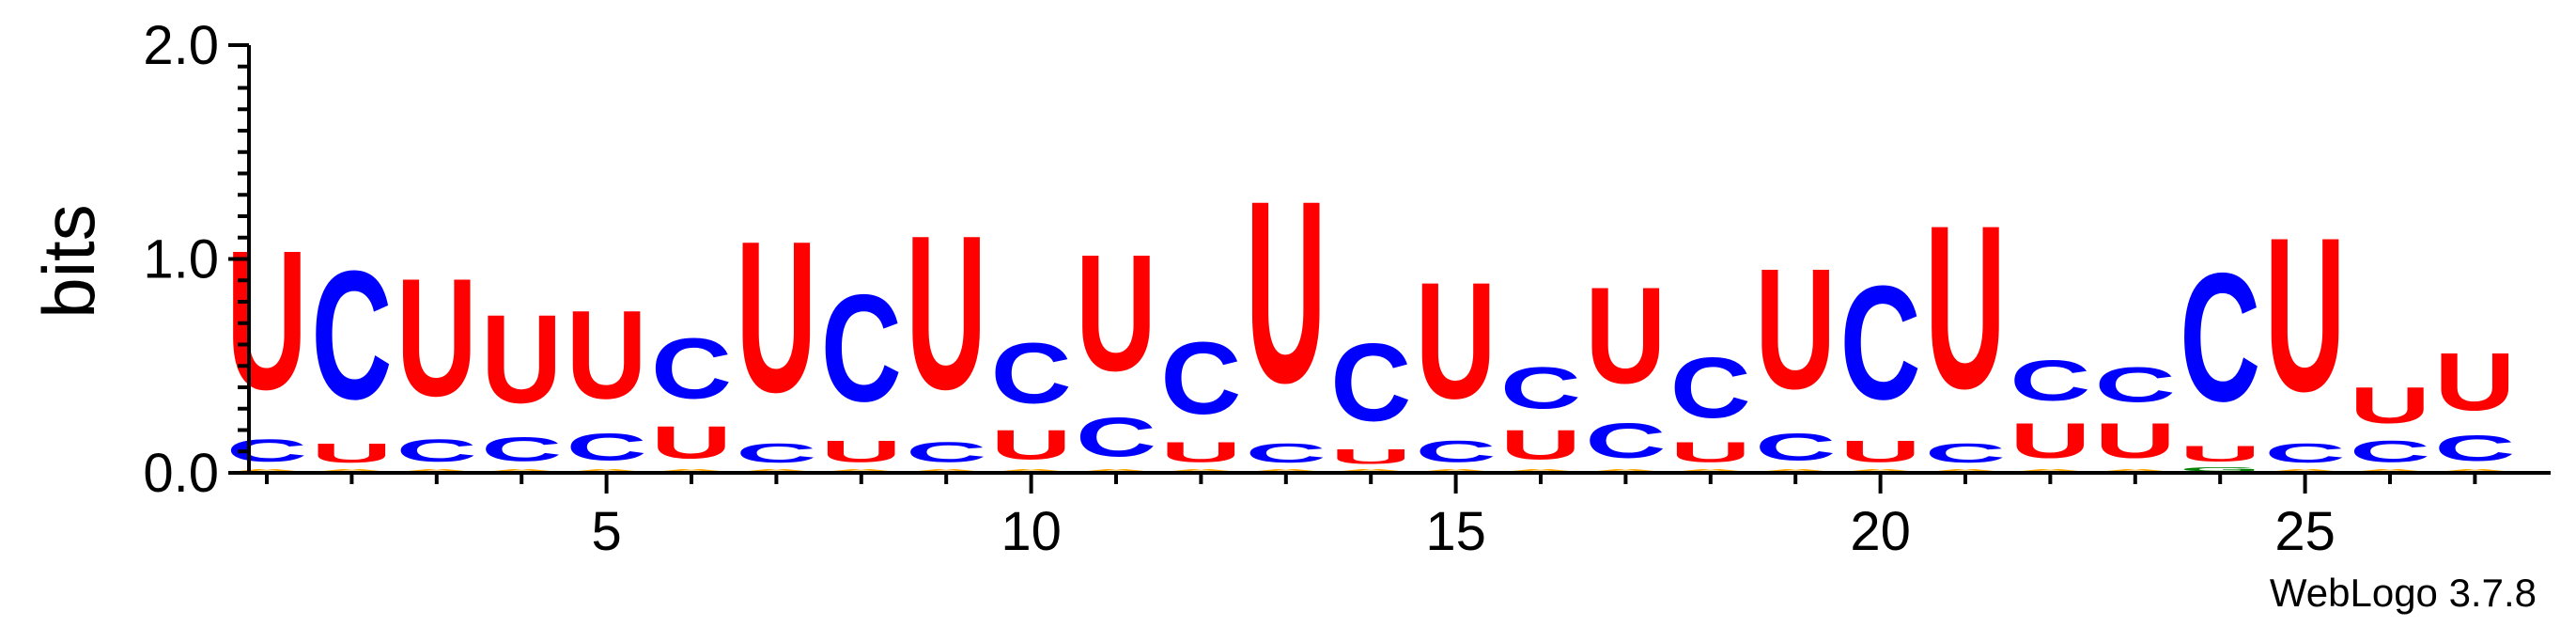 The width and height of the screenshot is (2576, 627). Describe the element at coordinates (2220, 469) in the screenshot. I see `logo-letter-g: G` at that location.